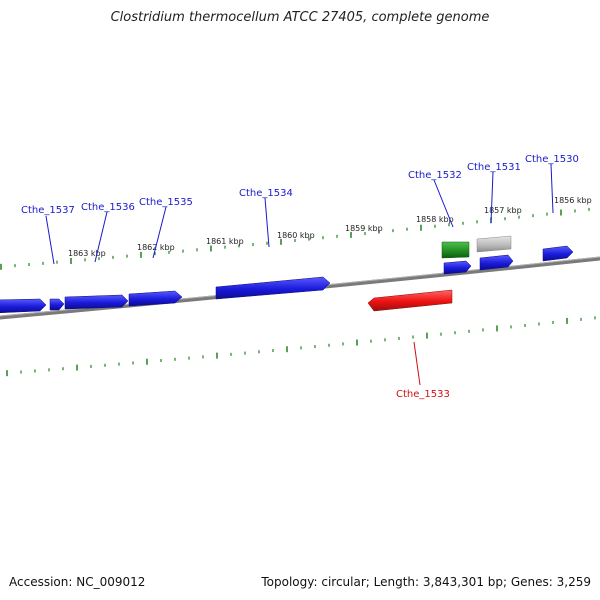 The image size is (600, 600). I want to click on gene-label-cthe-1533: Cthe_1533, so click(423, 394).